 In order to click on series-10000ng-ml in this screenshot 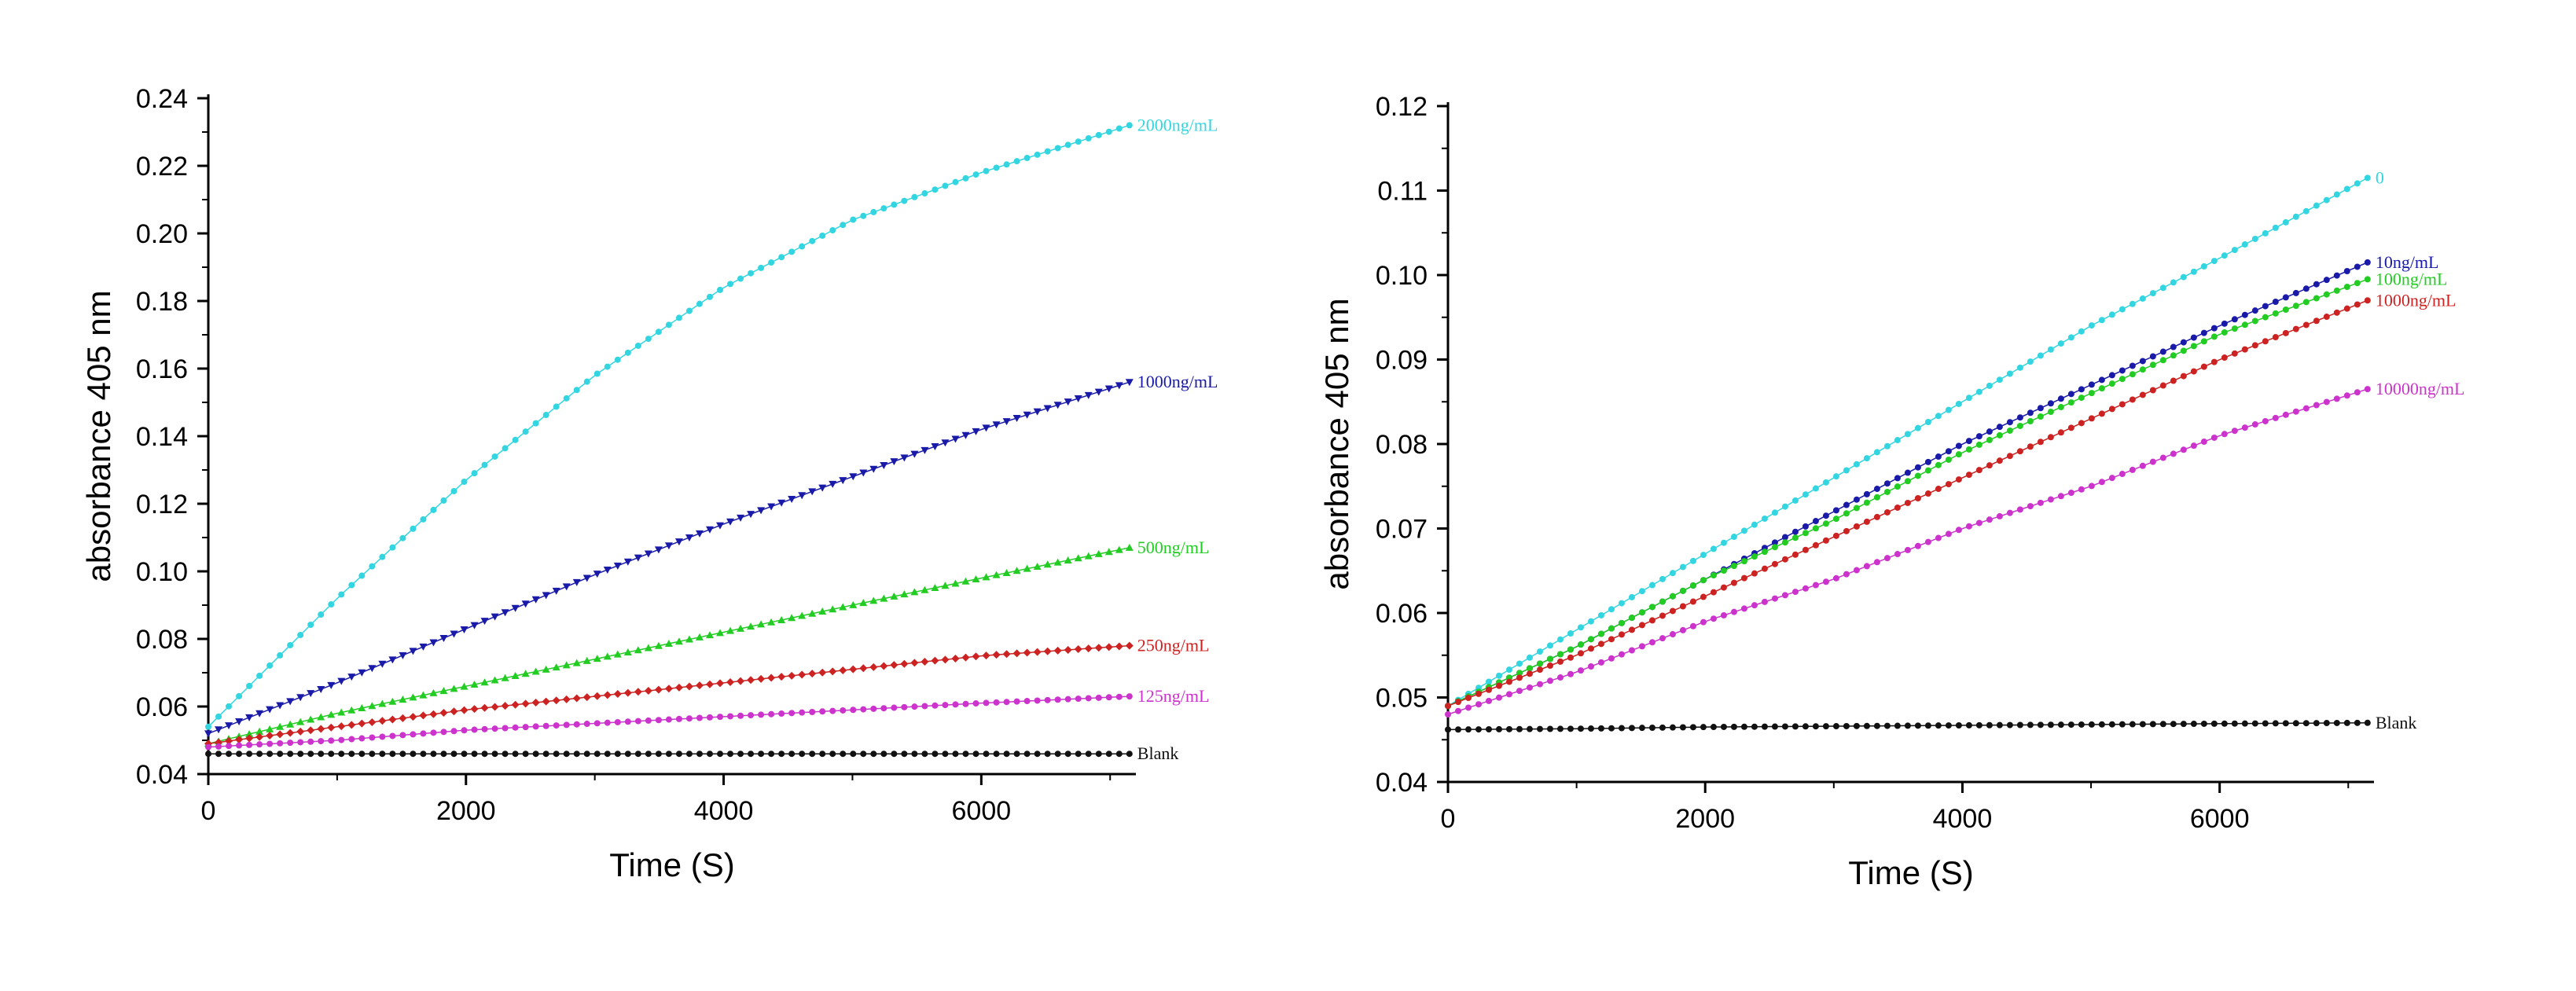, I will do `click(1908, 552)`.